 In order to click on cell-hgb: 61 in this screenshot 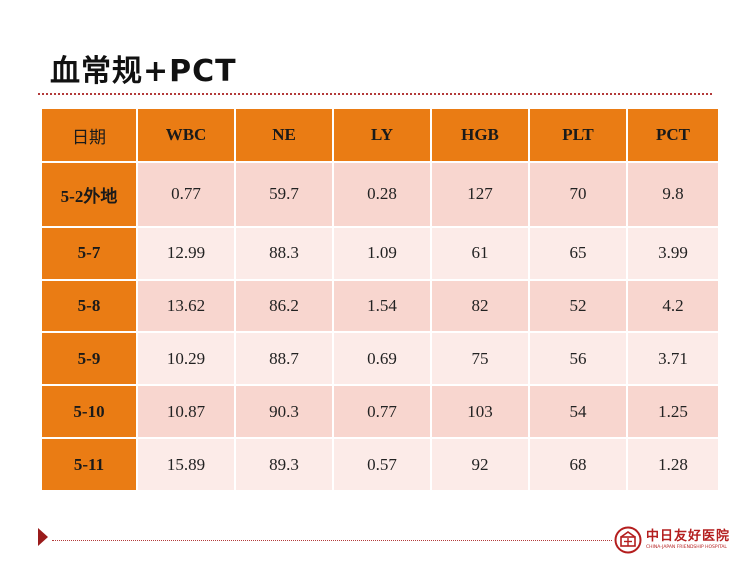, I will do `click(480, 253)`.